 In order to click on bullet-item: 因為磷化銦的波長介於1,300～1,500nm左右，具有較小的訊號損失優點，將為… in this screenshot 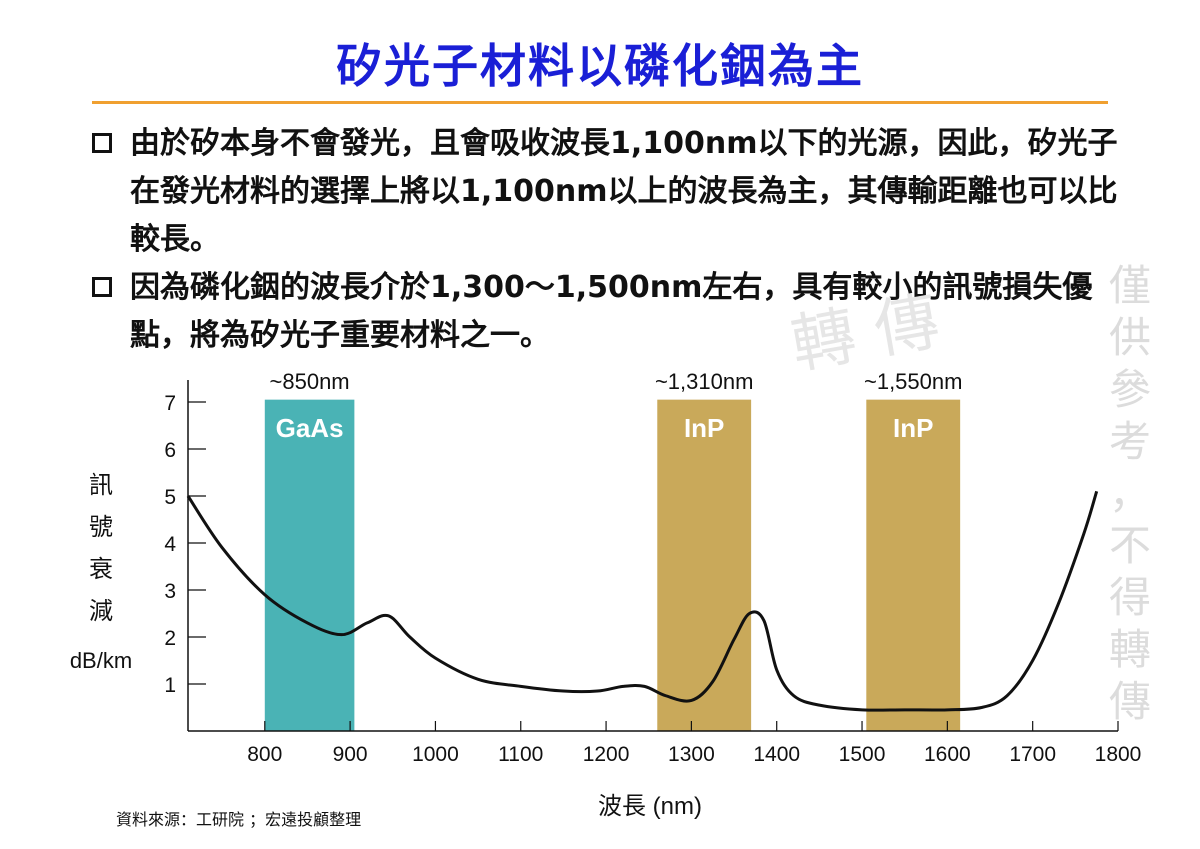, I will do `click(608, 312)`.